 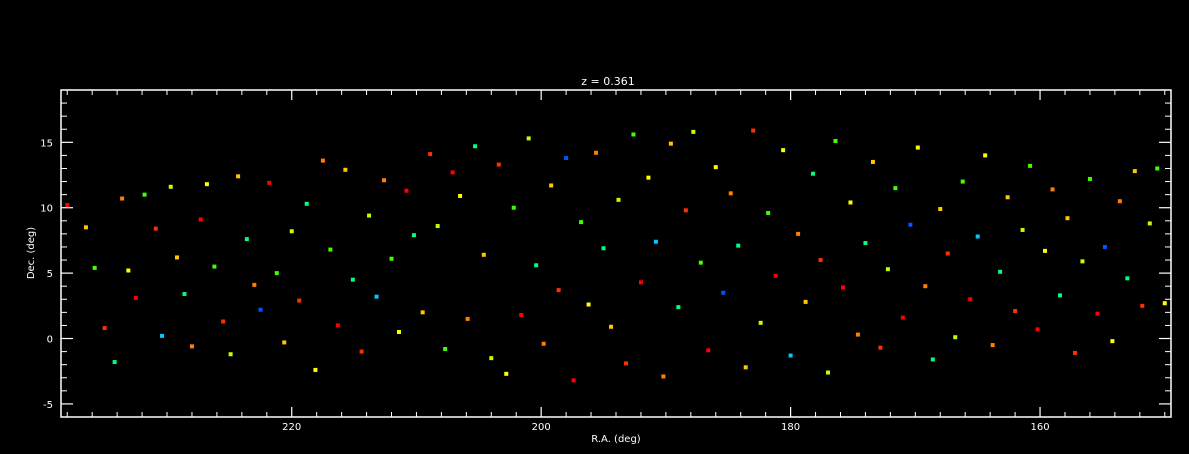 What do you see at coordinates (790, 427) in the screenshot?
I see `x-tick-label: 180` at bounding box center [790, 427].